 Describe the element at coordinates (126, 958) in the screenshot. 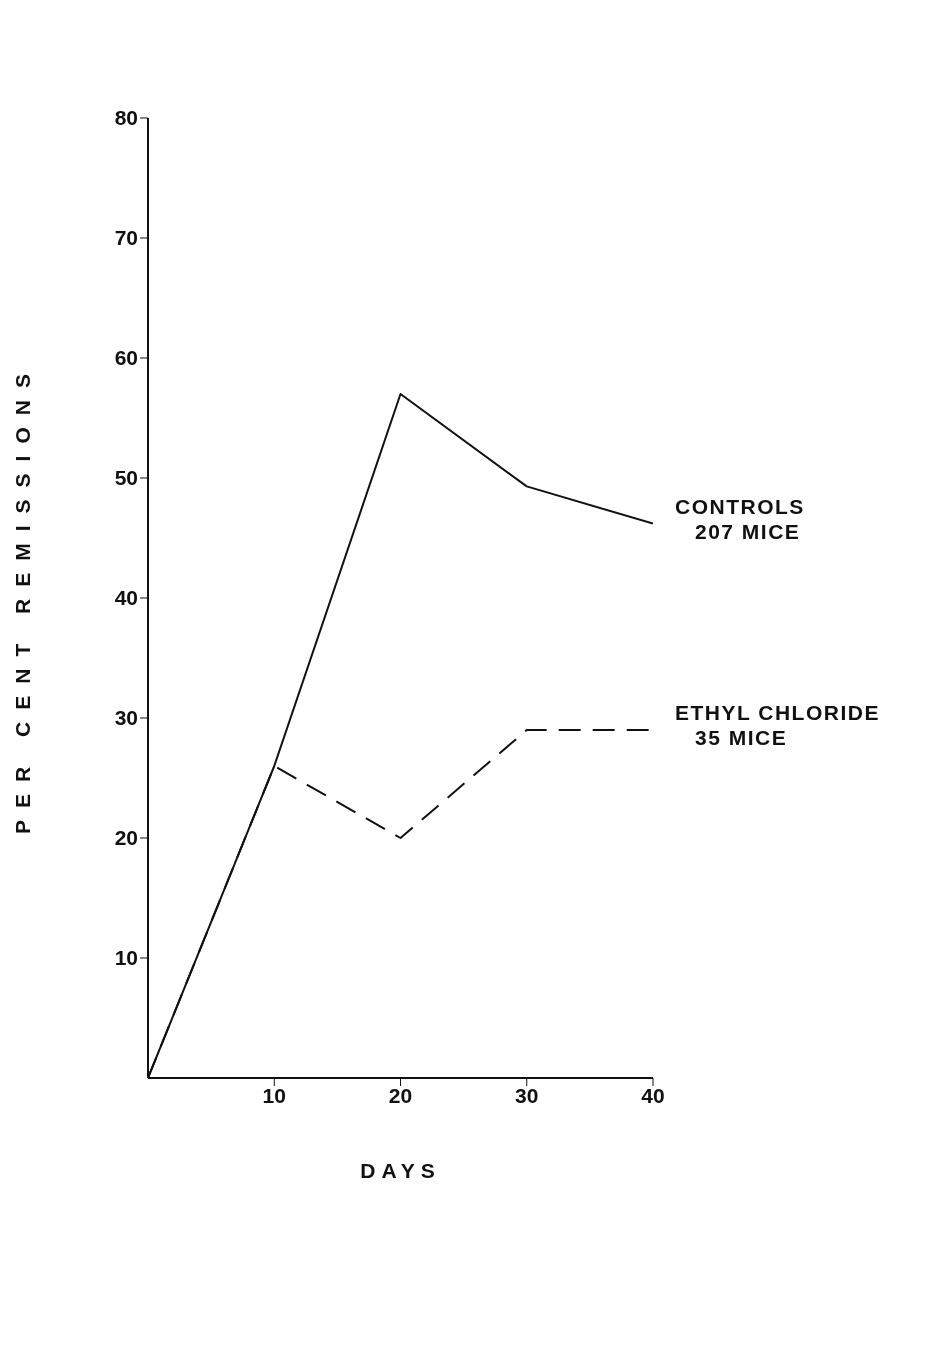

I see `y-tick-label: 10` at that location.